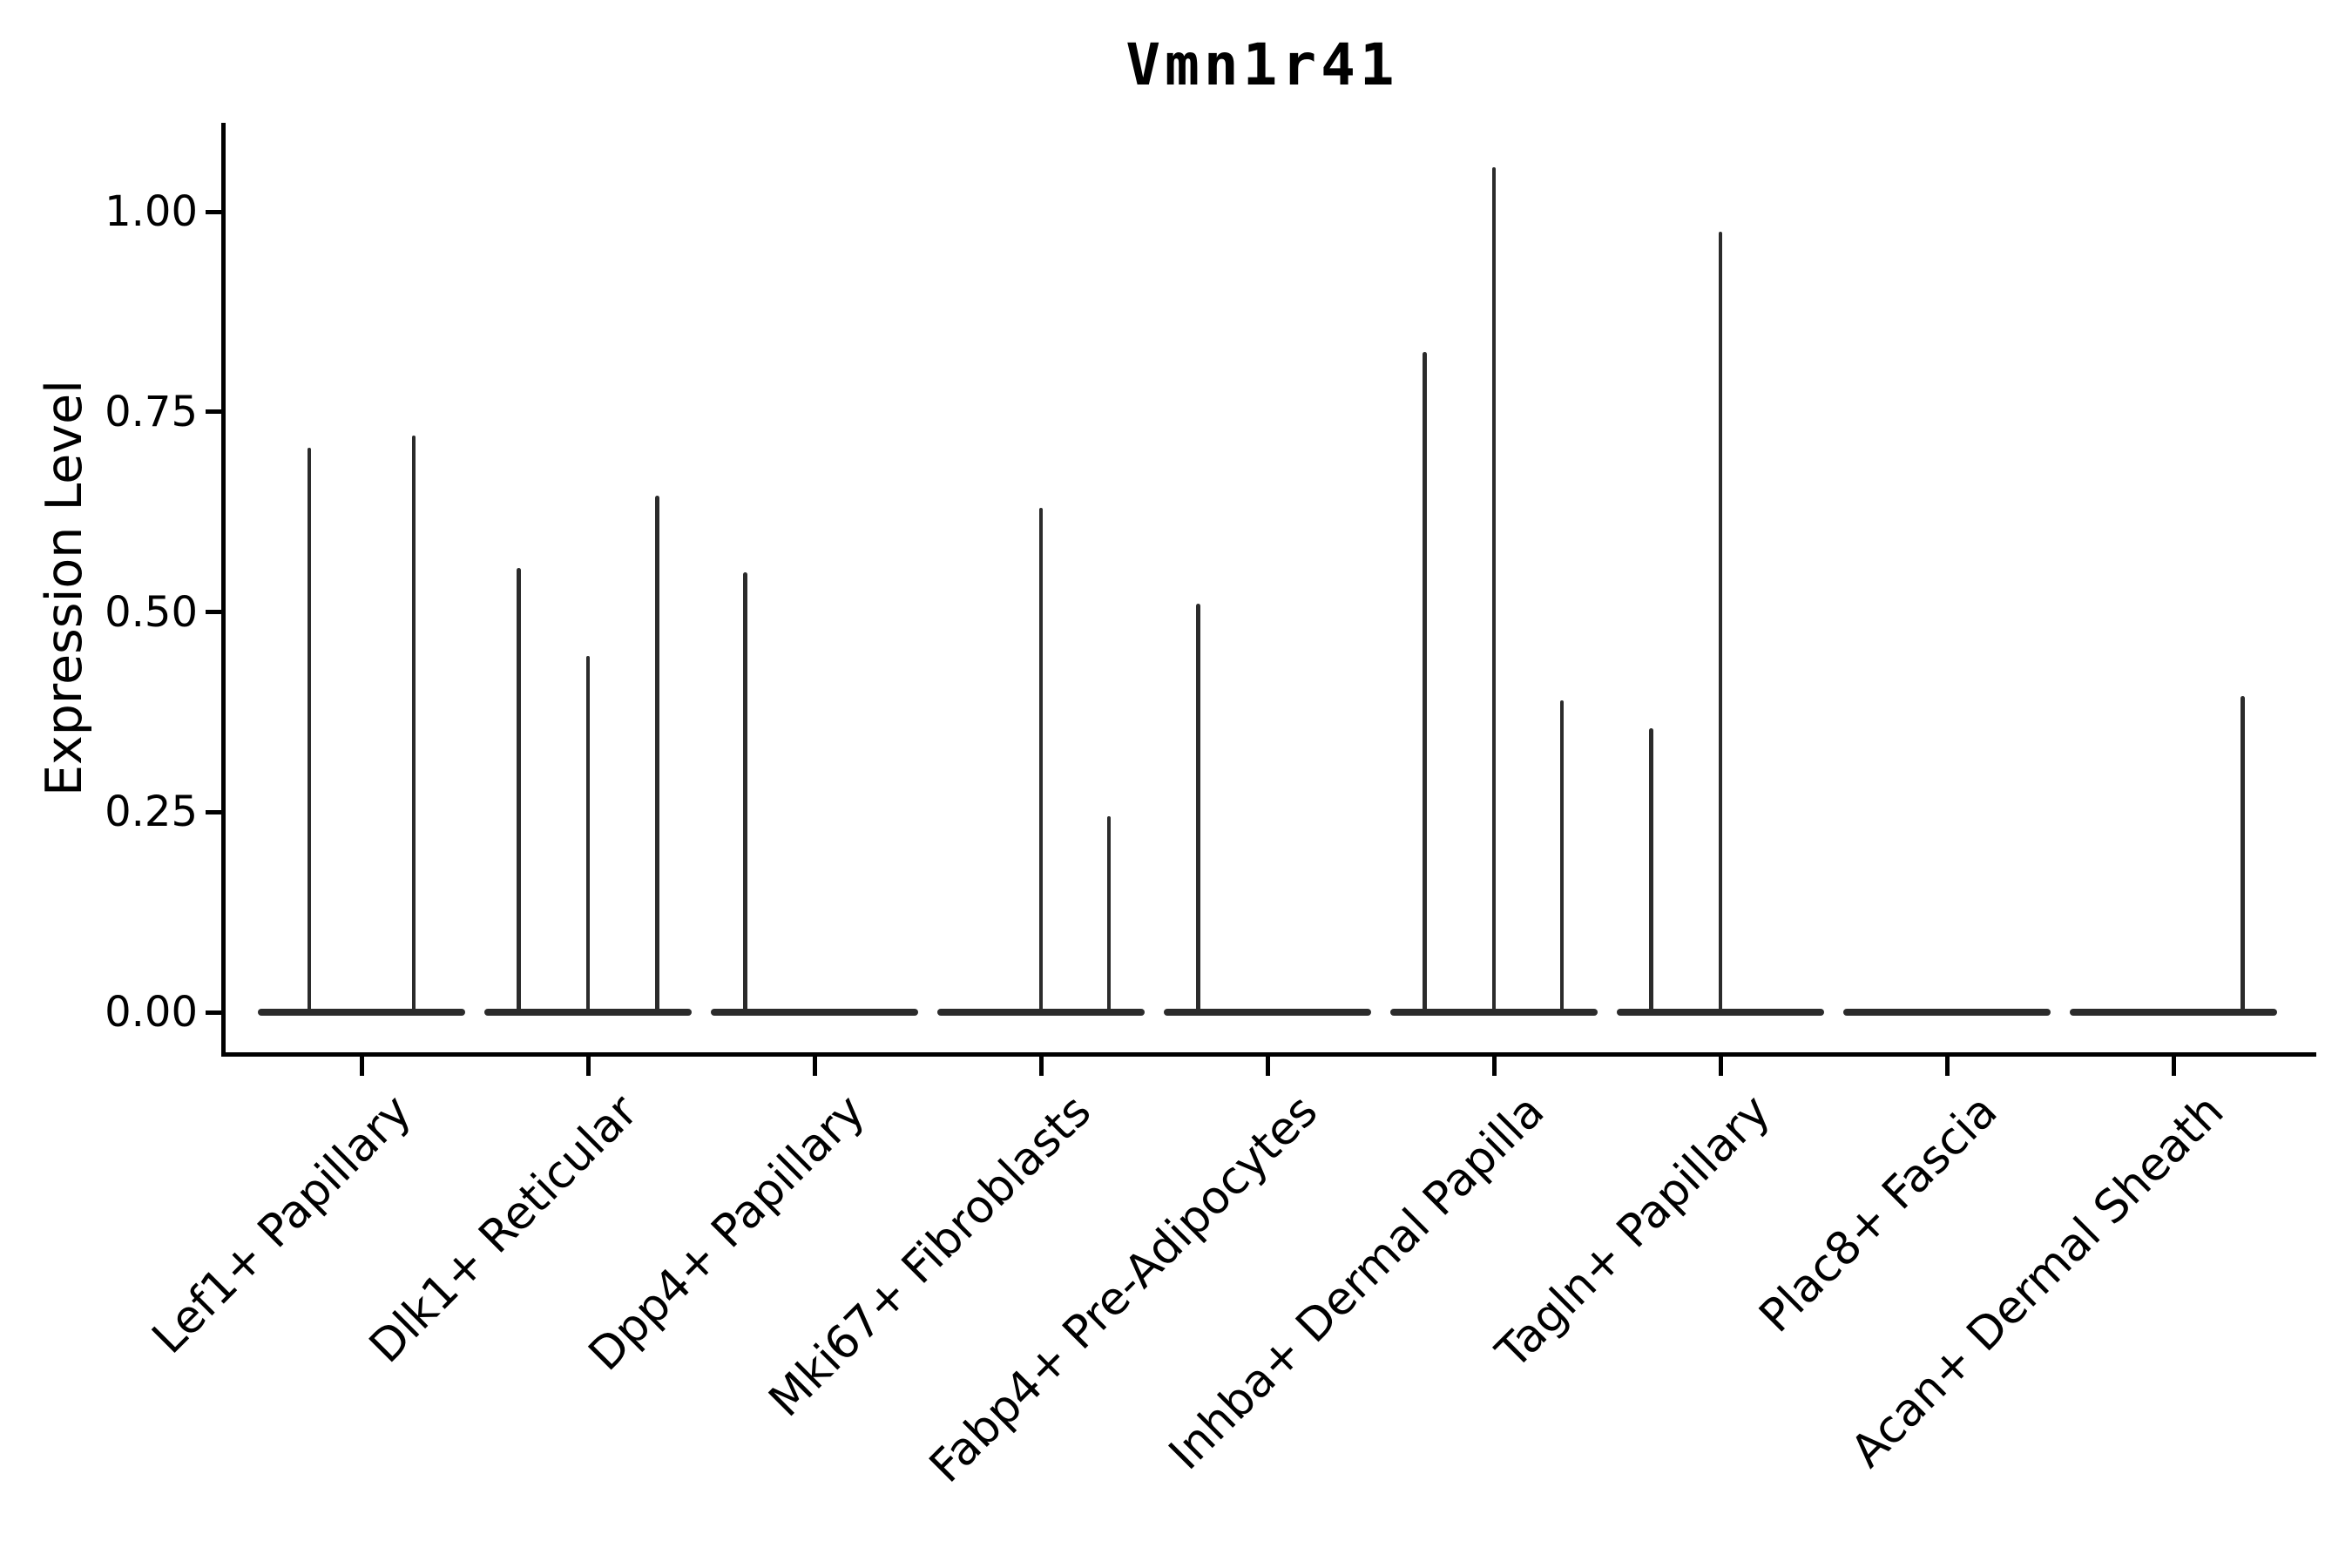 Image resolution: width=2352 pixels, height=1568 pixels. I want to click on y-tick-label: 0.25, so click(151, 812).